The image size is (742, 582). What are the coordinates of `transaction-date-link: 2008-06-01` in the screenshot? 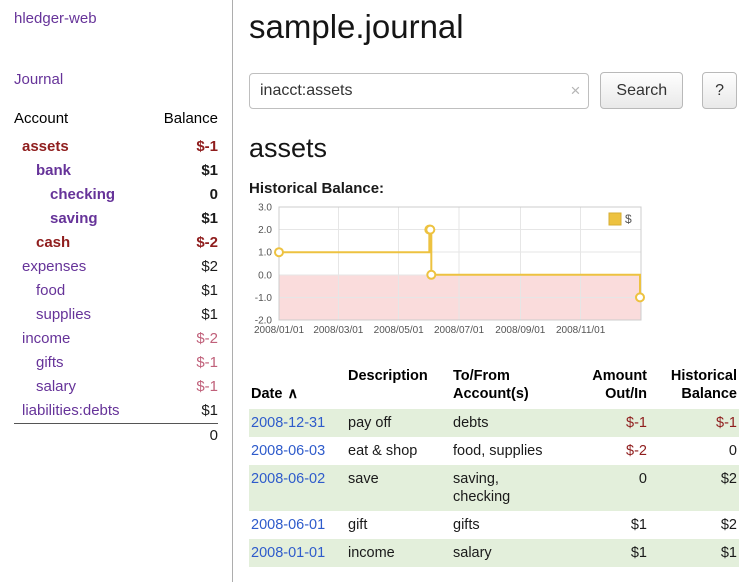 It's located at (288, 525).